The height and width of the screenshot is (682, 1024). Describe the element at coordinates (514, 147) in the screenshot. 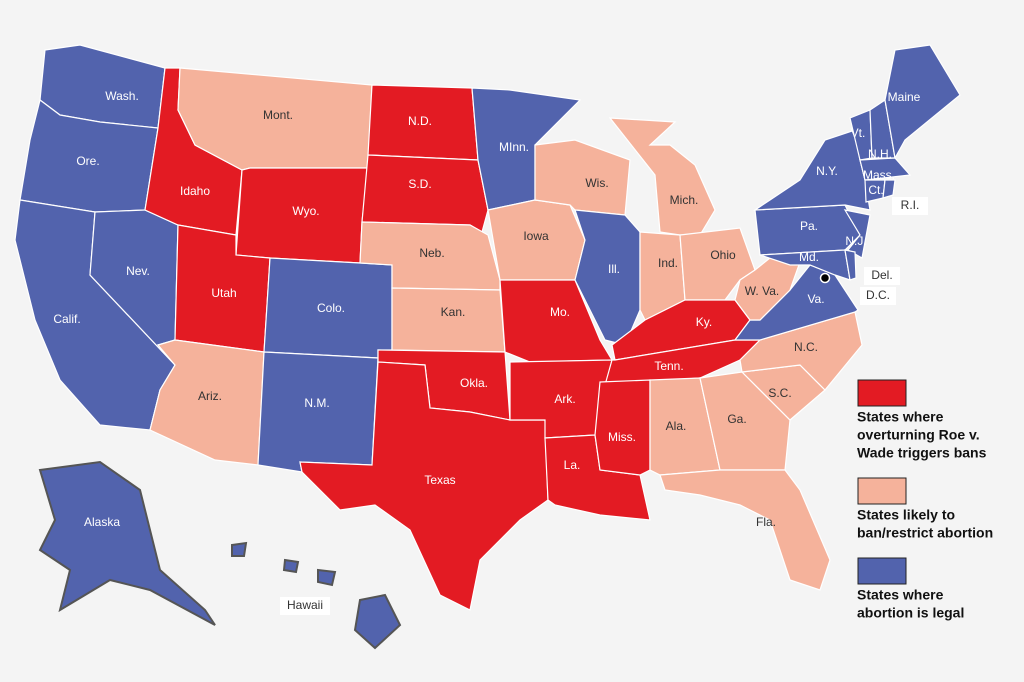

I see `state-label: MInn.` at that location.